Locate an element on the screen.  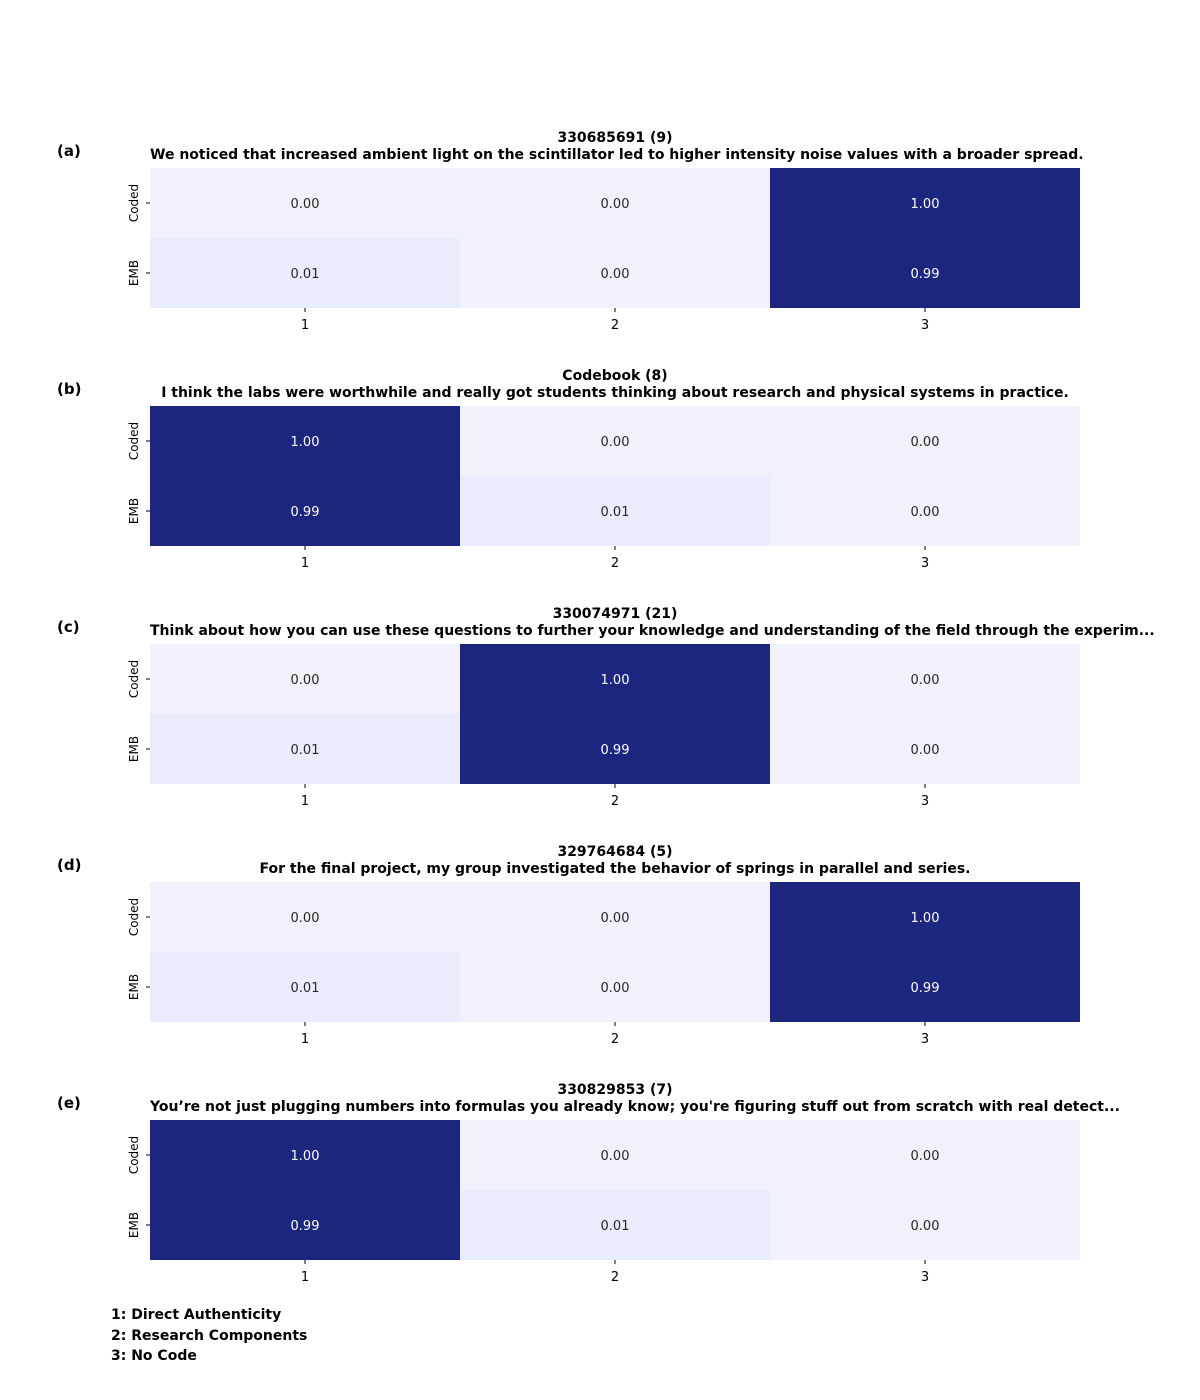
panel-title: 329764684 (5) is located at coordinates (615, 852).